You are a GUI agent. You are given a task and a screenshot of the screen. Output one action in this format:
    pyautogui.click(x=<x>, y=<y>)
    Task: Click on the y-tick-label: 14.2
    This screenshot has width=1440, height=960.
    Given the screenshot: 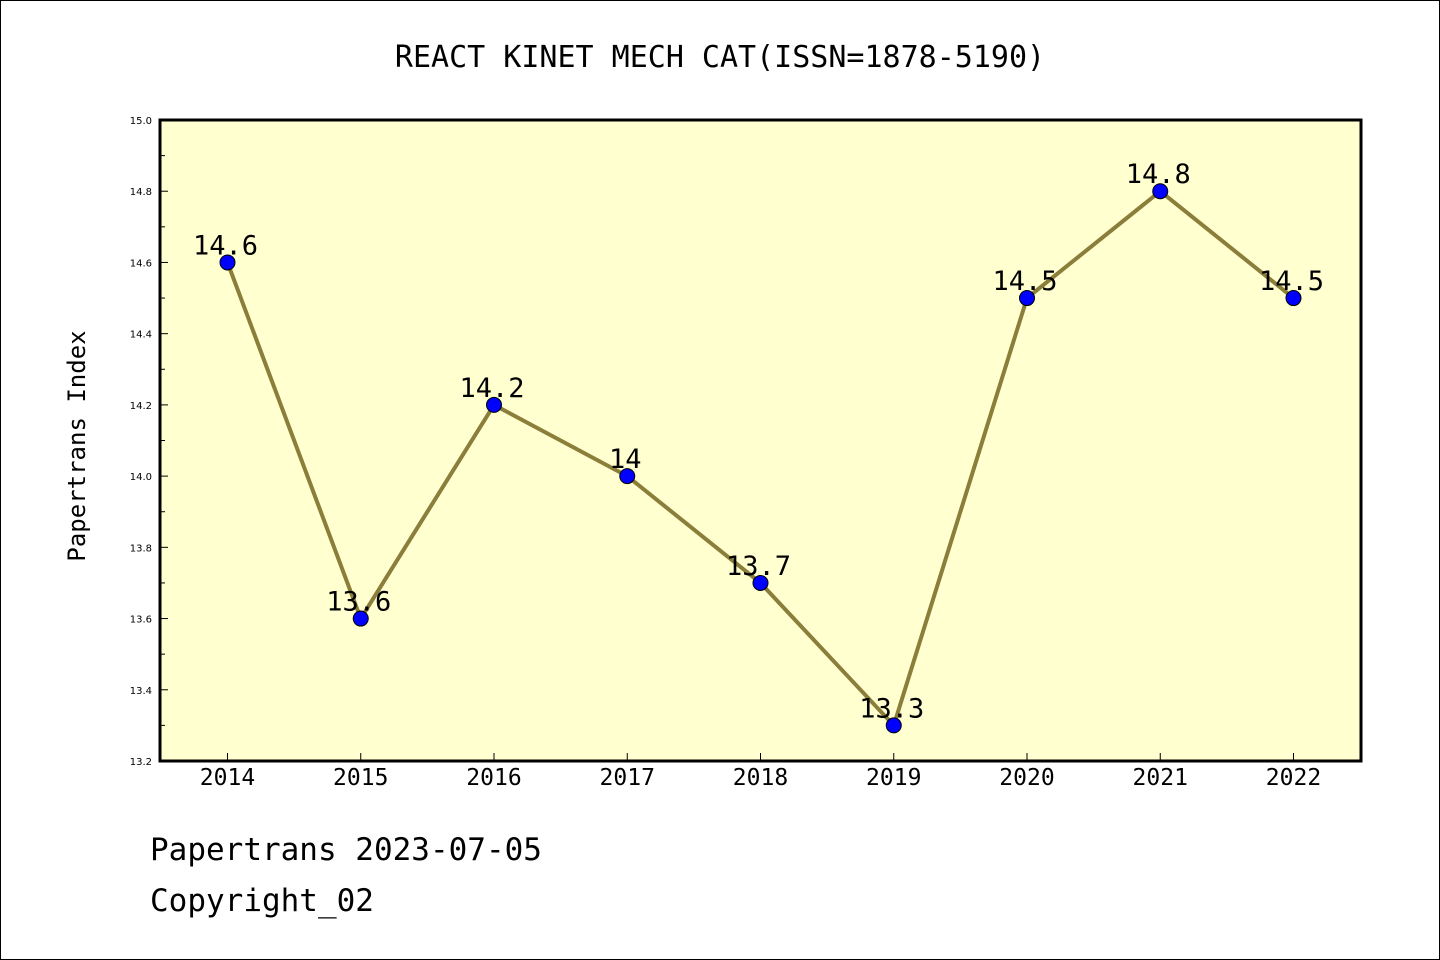 What is the action you would take?
    pyautogui.click(x=141, y=406)
    